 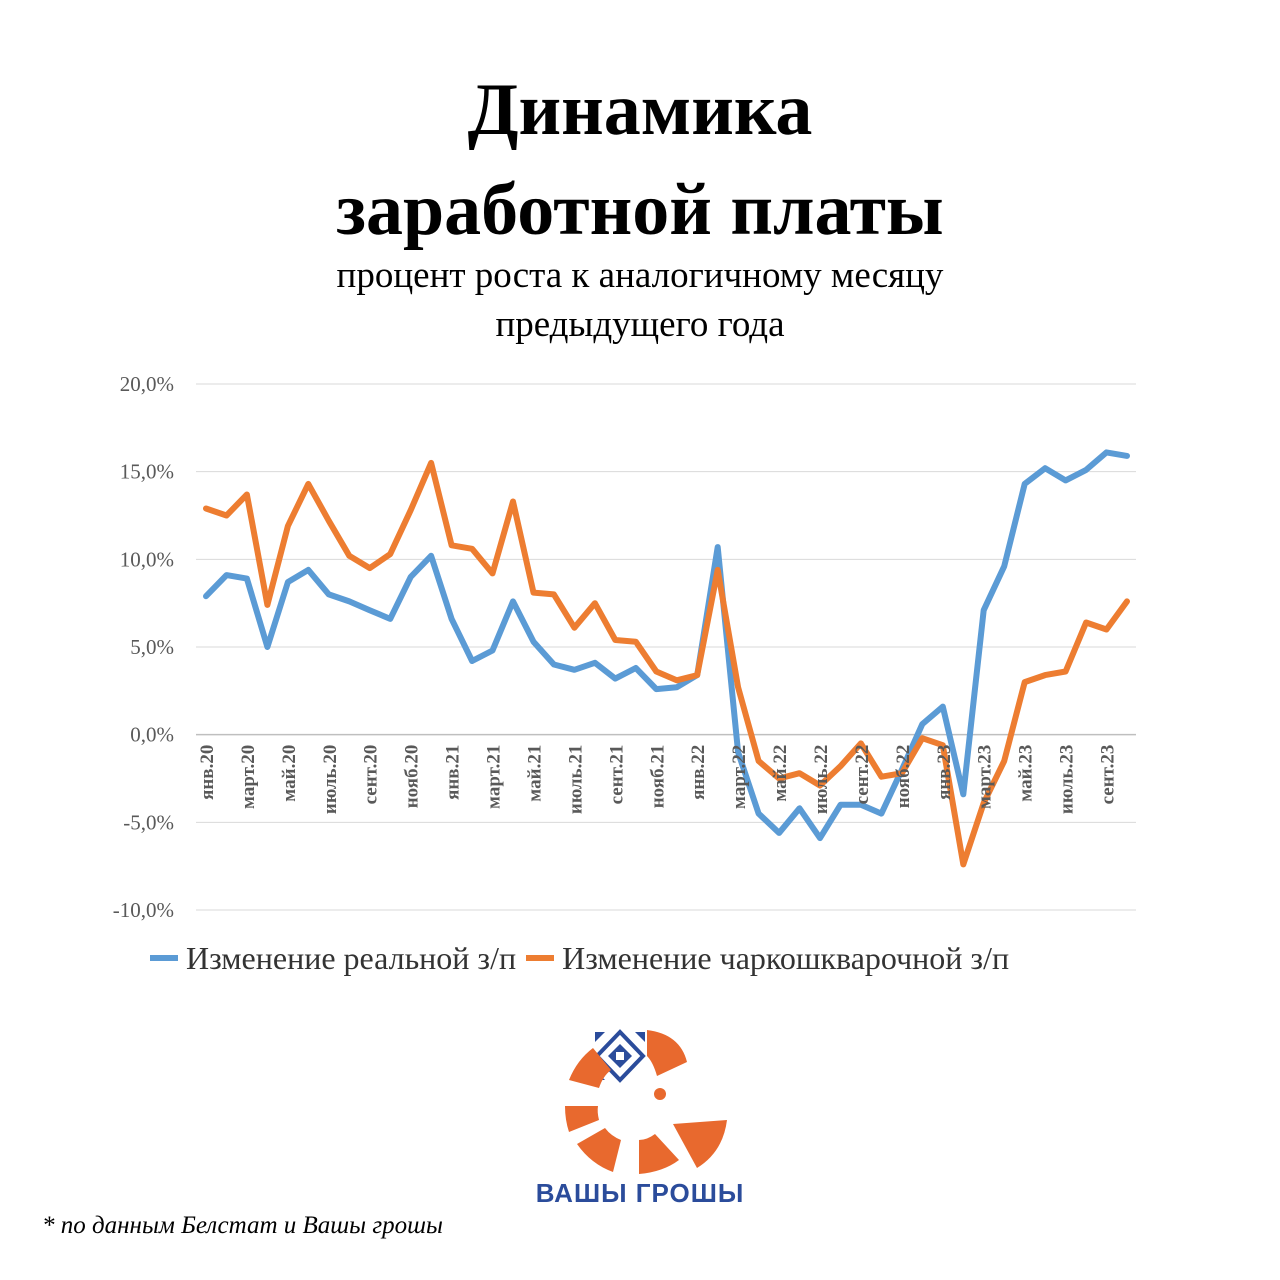 I want to click on legend-item-other-wage: Изменение чаркошкварочной з/п, so click(x=767, y=958).